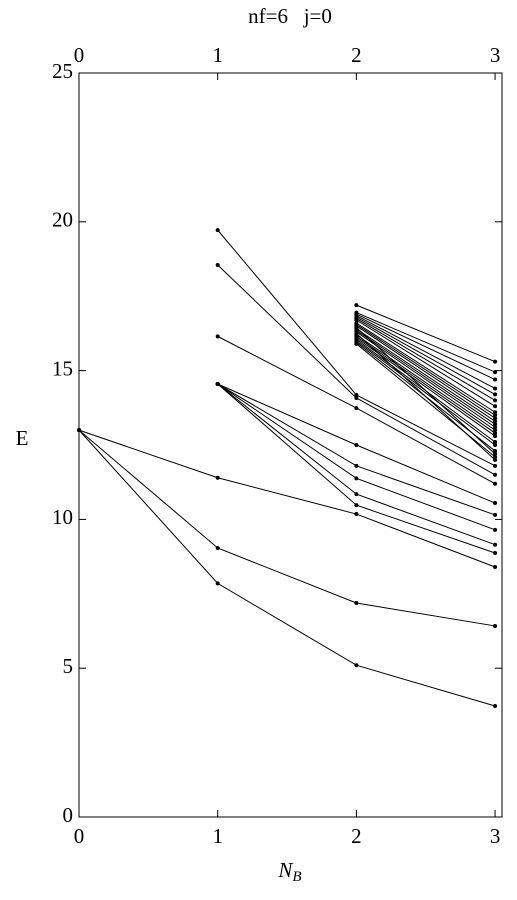 This screenshot has width=517, height=900. I want to click on x-axis-label: NB, so click(289, 872).